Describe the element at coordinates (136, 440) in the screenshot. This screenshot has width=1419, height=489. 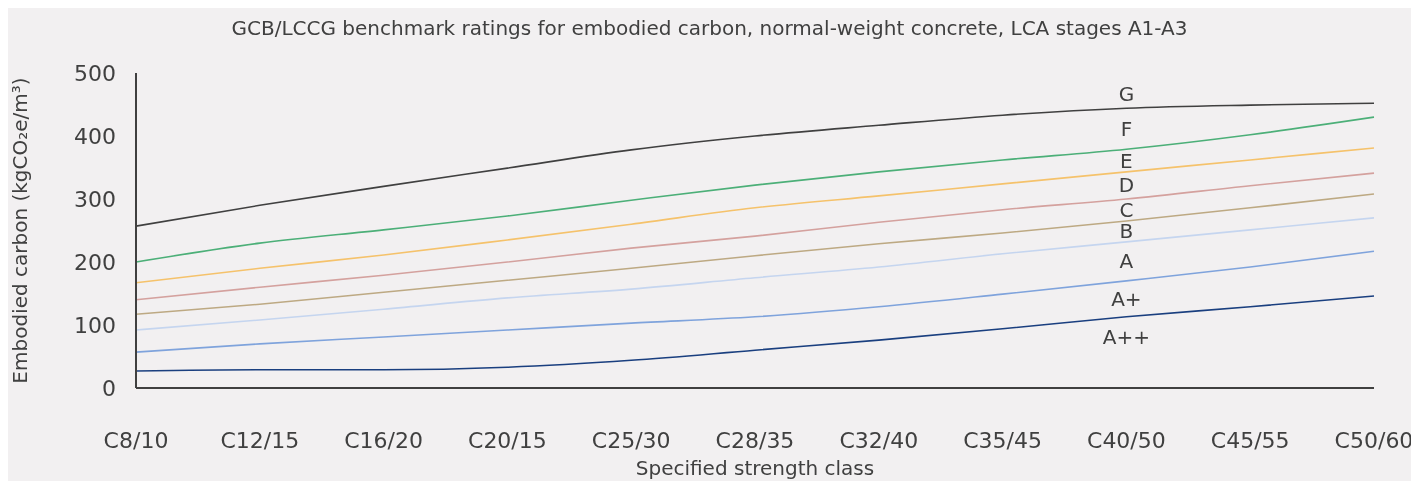
I see `x-tick-label: C8/10` at that location.